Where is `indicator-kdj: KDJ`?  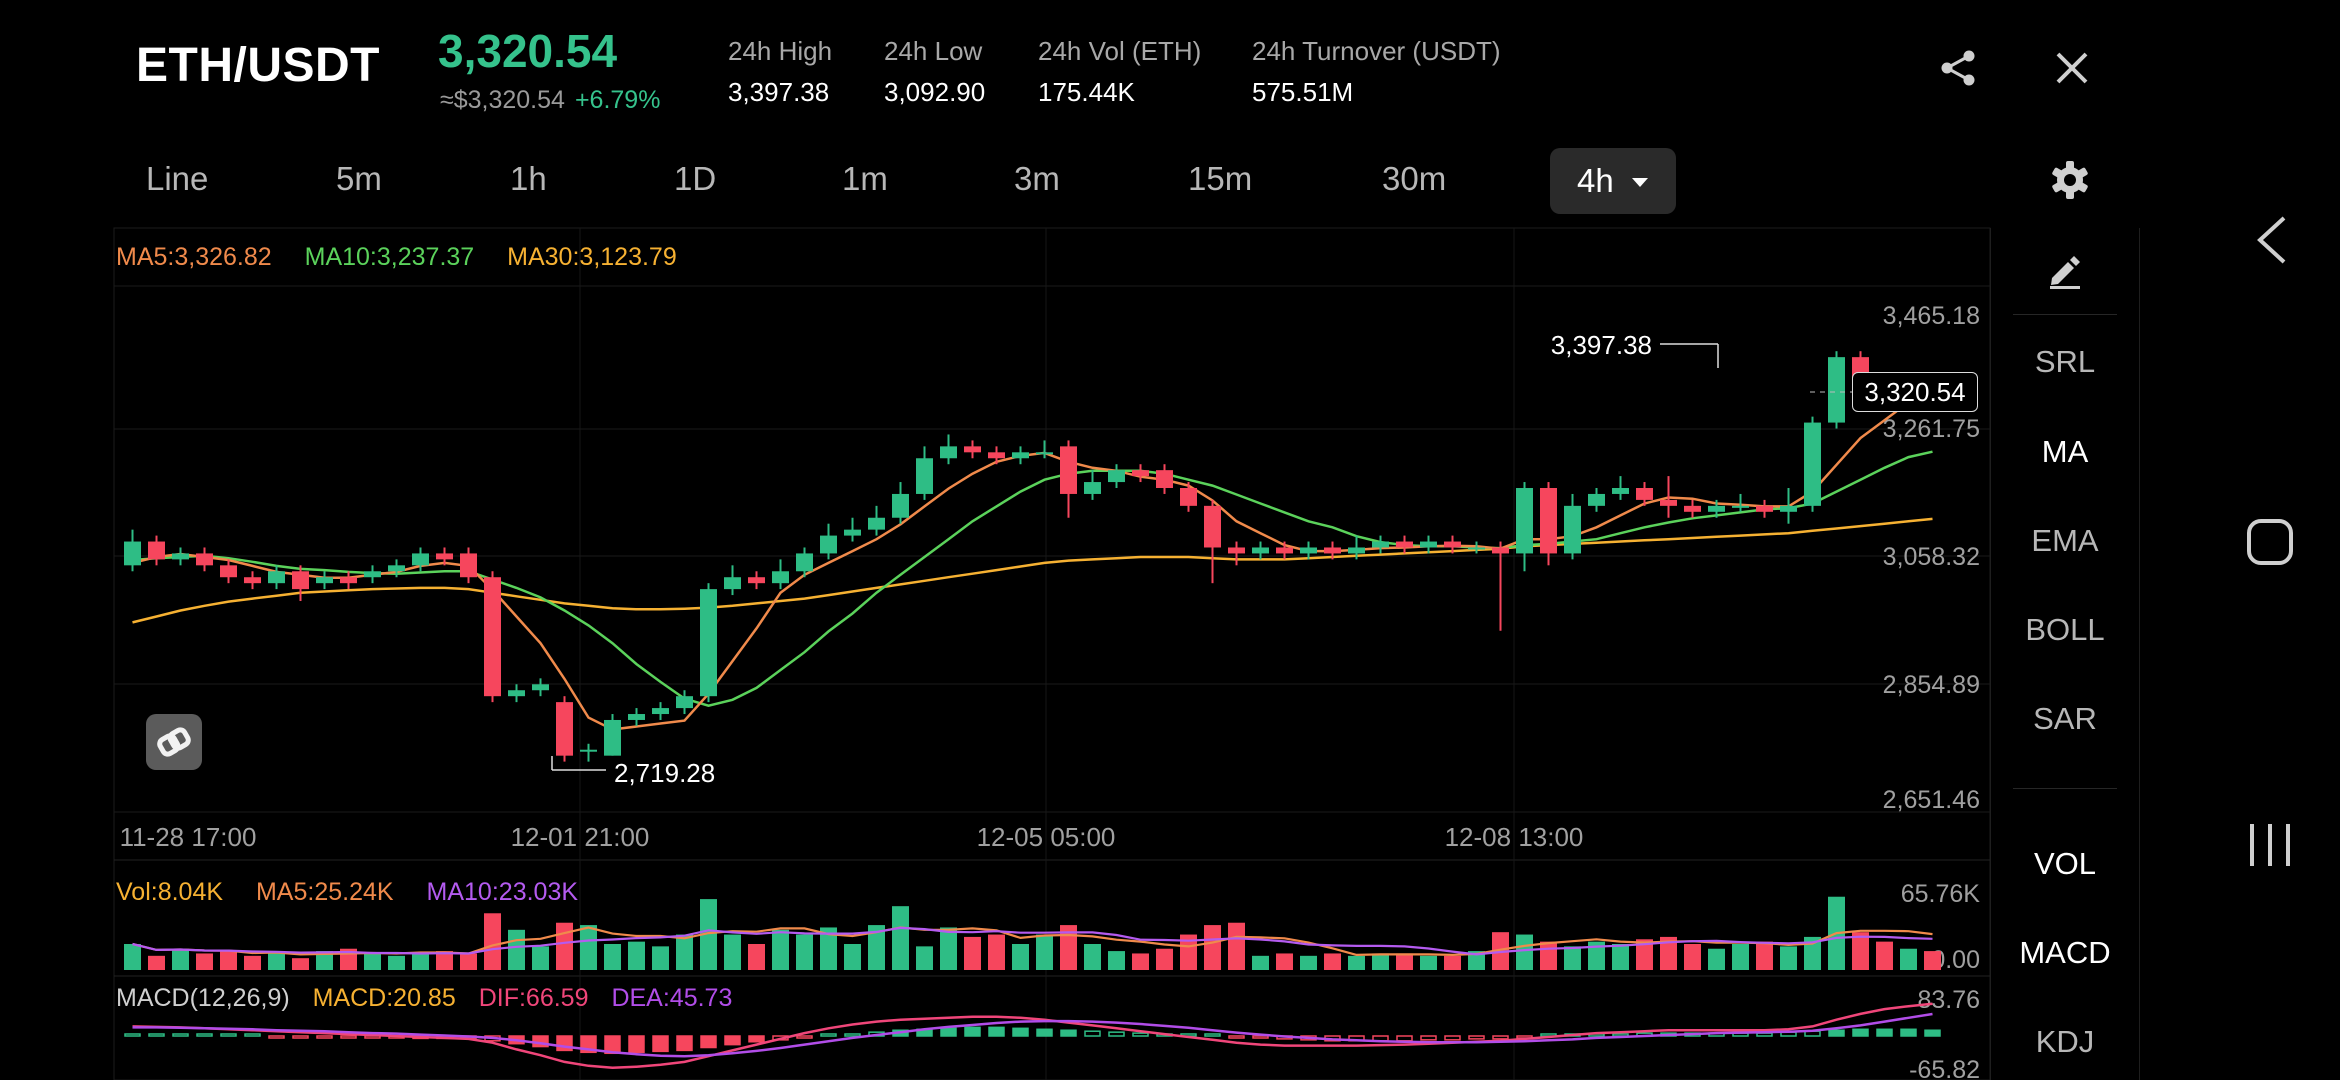
indicator-kdj: KDJ is located at coordinates (2065, 1041).